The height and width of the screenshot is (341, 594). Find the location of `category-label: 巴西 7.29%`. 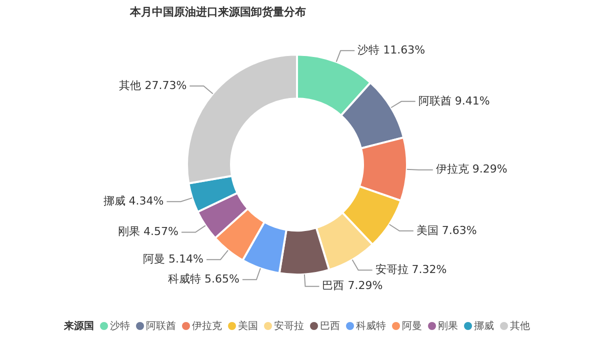

category-label: 巴西 7.29% is located at coordinates (352, 285).